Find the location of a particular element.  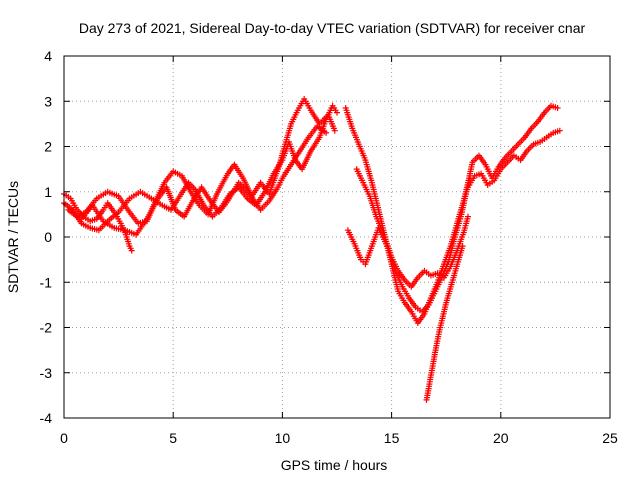

y-tick-label: 0 is located at coordinates (48, 237).